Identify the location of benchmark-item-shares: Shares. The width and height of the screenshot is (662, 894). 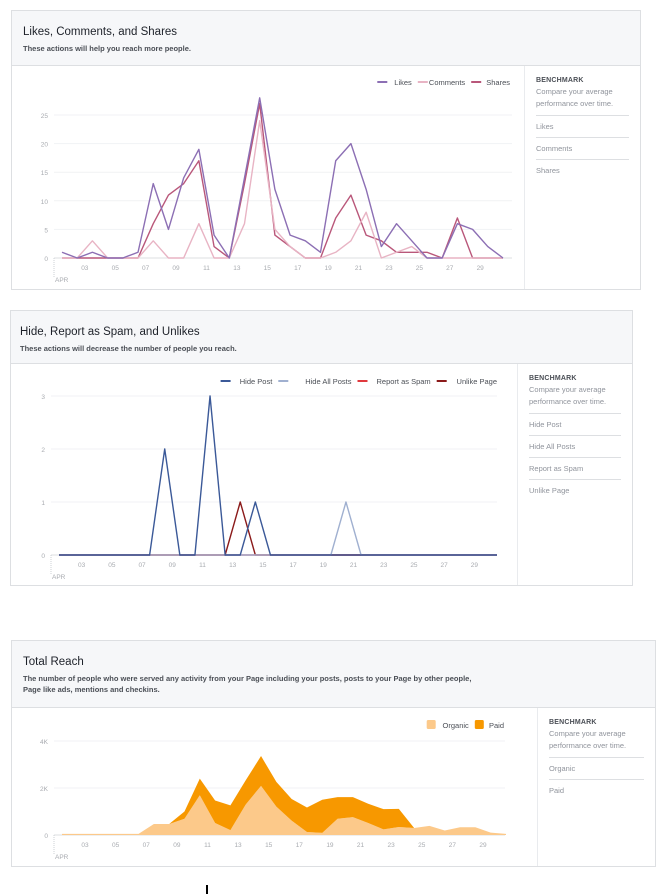
(548, 170).